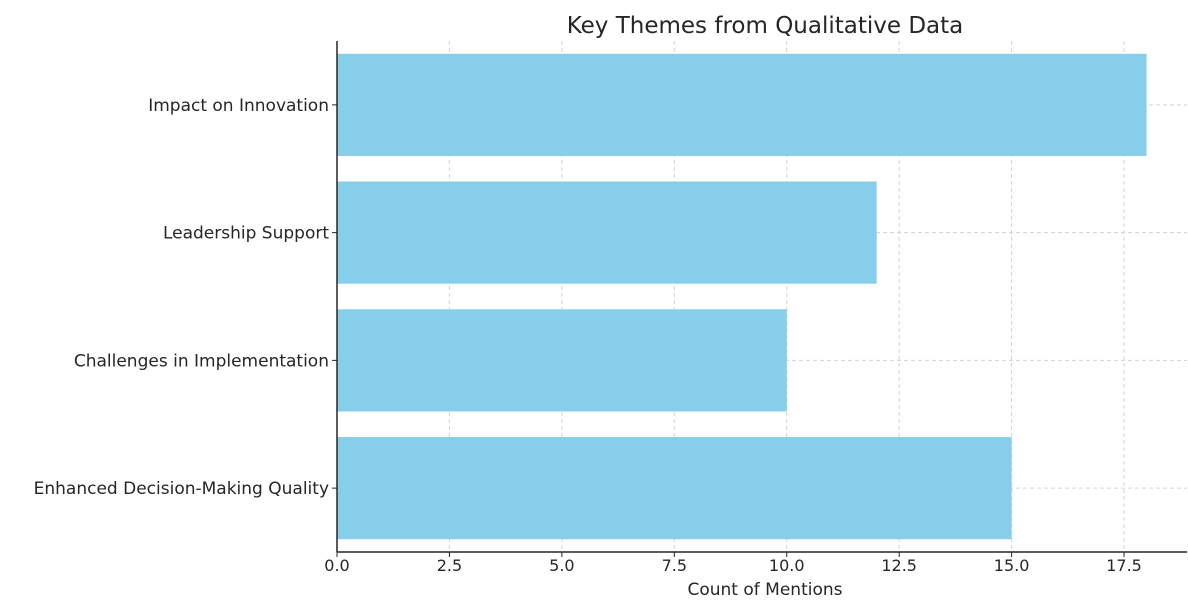 Image resolution: width=1188 pixels, height=603 pixels. What do you see at coordinates (336, 565) in the screenshot?
I see `x-tick-label-0: 0.0` at bounding box center [336, 565].